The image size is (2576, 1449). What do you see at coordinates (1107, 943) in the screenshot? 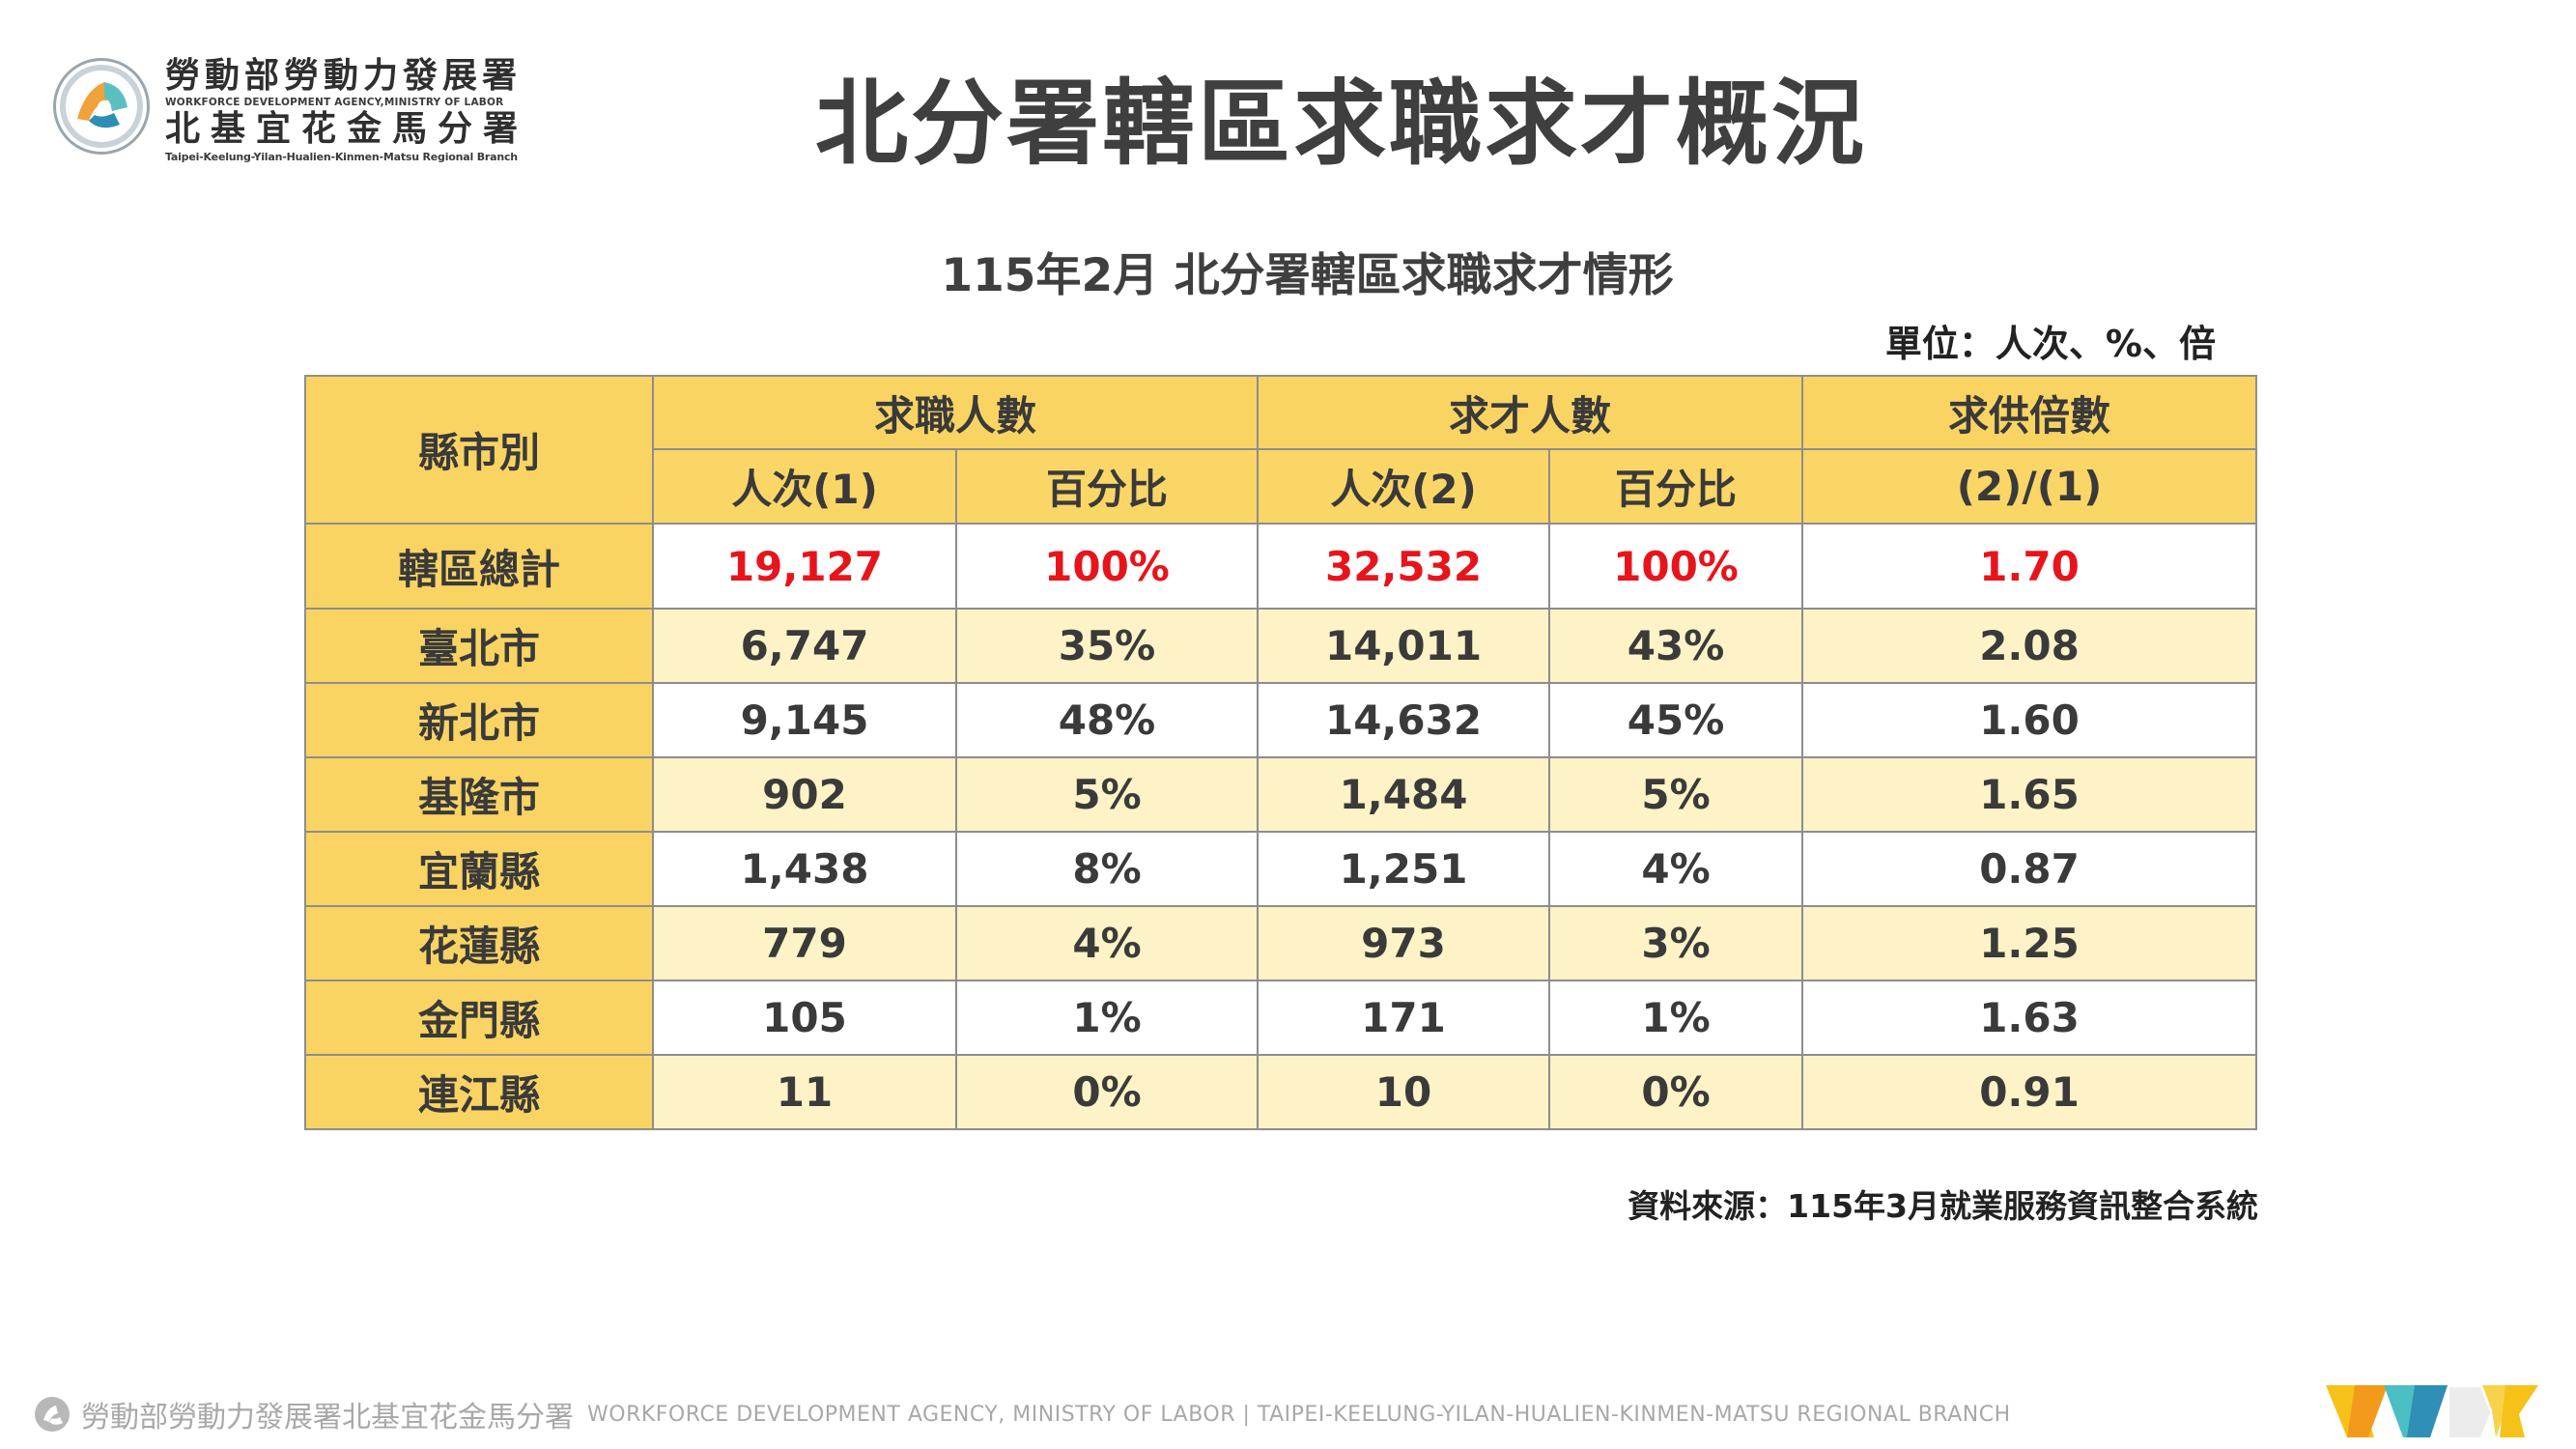
I see `cell-seekers-pct: 4%` at bounding box center [1107, 943].